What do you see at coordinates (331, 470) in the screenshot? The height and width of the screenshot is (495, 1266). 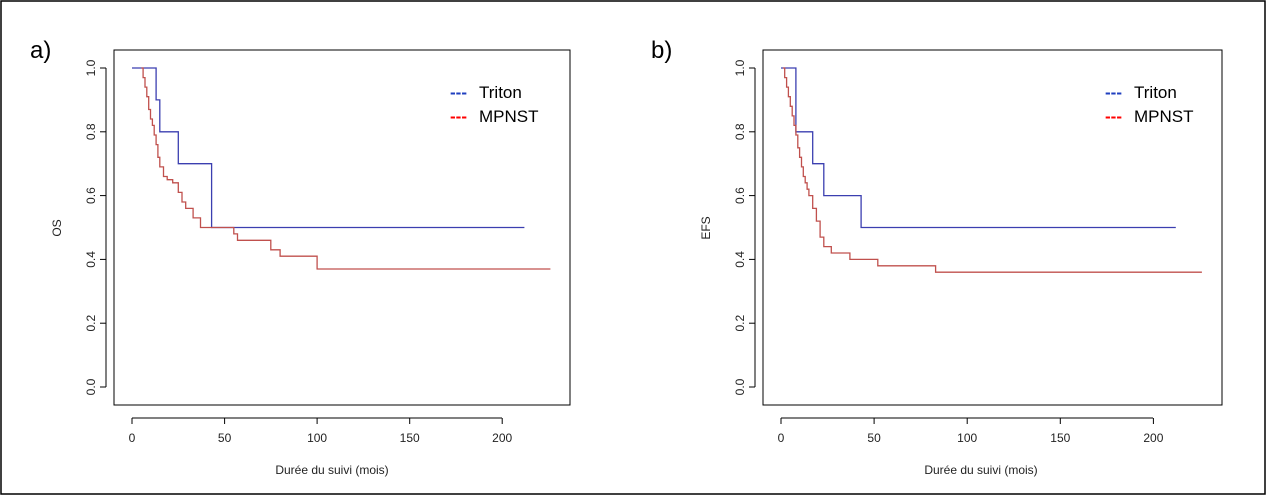 I see `panel-a-x-axis-title: Durée du suivi (mois)` at bounding box center [331, 470].